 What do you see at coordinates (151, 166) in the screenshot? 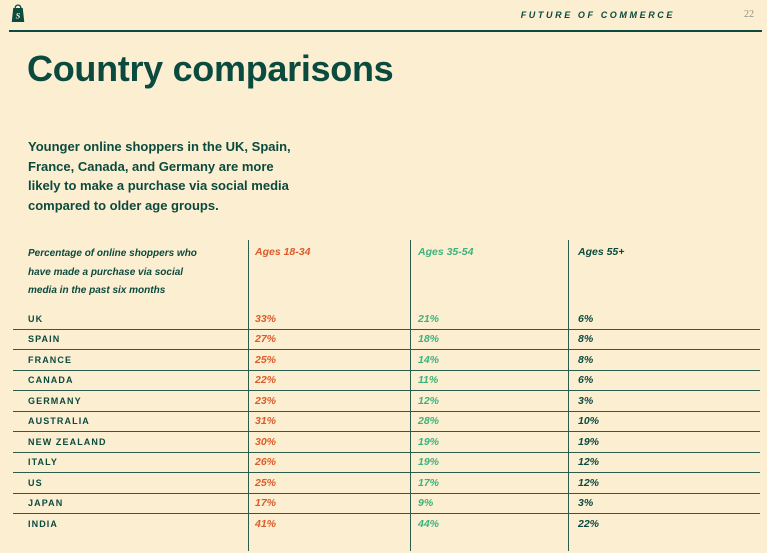
I see `intro-line: France, Canada, and Germany are more` at bounding box center [151, 166].